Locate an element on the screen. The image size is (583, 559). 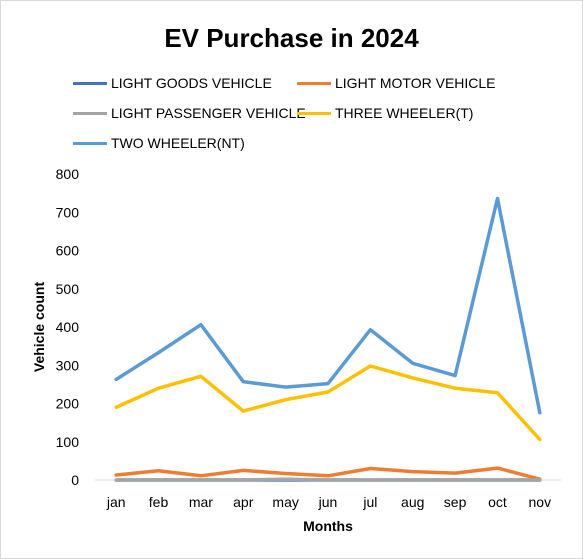
series-line-three-wheeler-t is located at coordinates (328, 403).